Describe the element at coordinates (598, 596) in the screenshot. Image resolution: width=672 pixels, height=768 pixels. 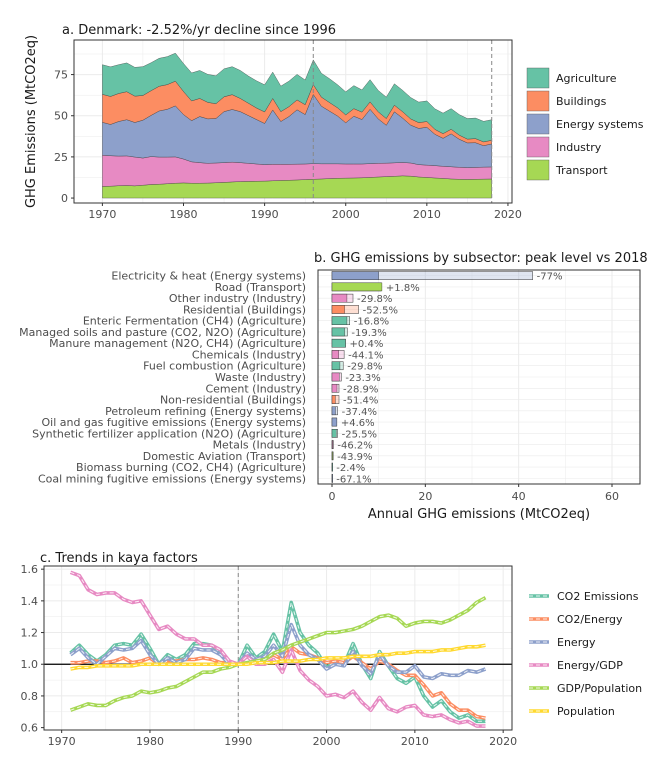
I see `legend-label: CO2 Emissions` at that location.